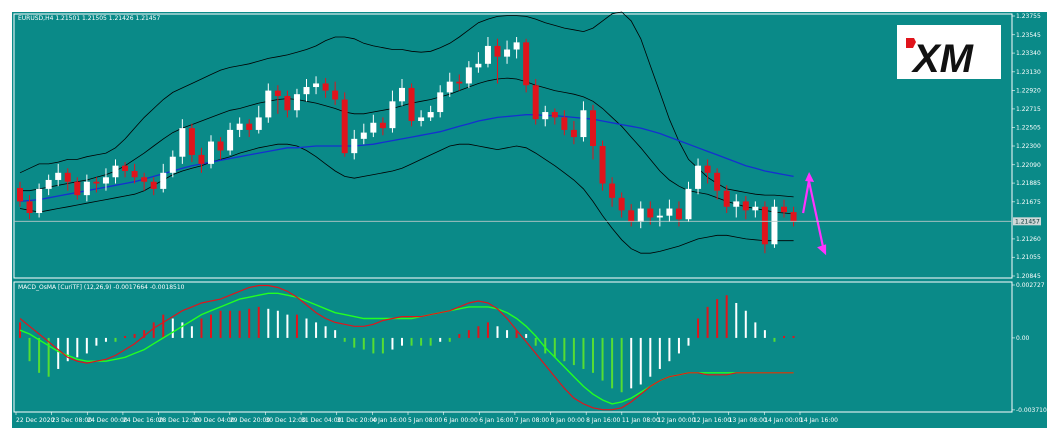 The width and height of the screenshot is (1059, 443). I want to click on time-tick-label: 28 Dec 12:00, so click(179, 420).